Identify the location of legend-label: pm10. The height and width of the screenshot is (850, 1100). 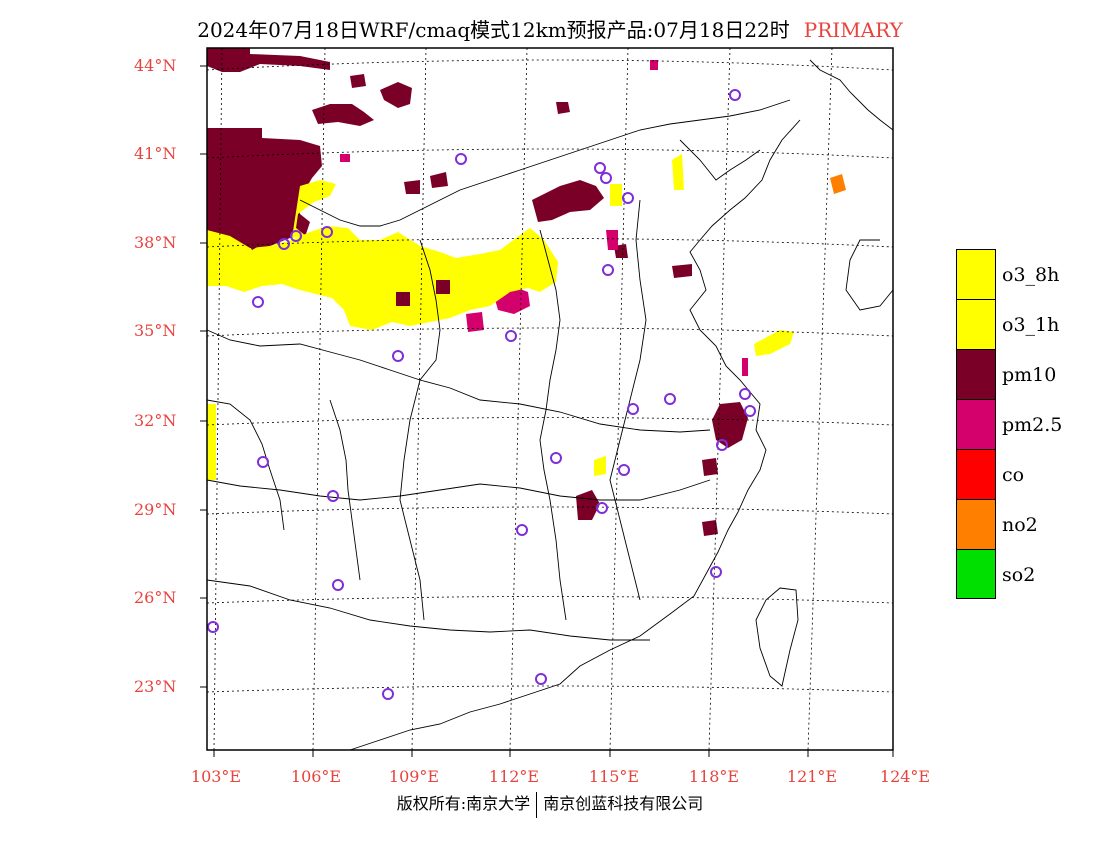
(1029, 375).